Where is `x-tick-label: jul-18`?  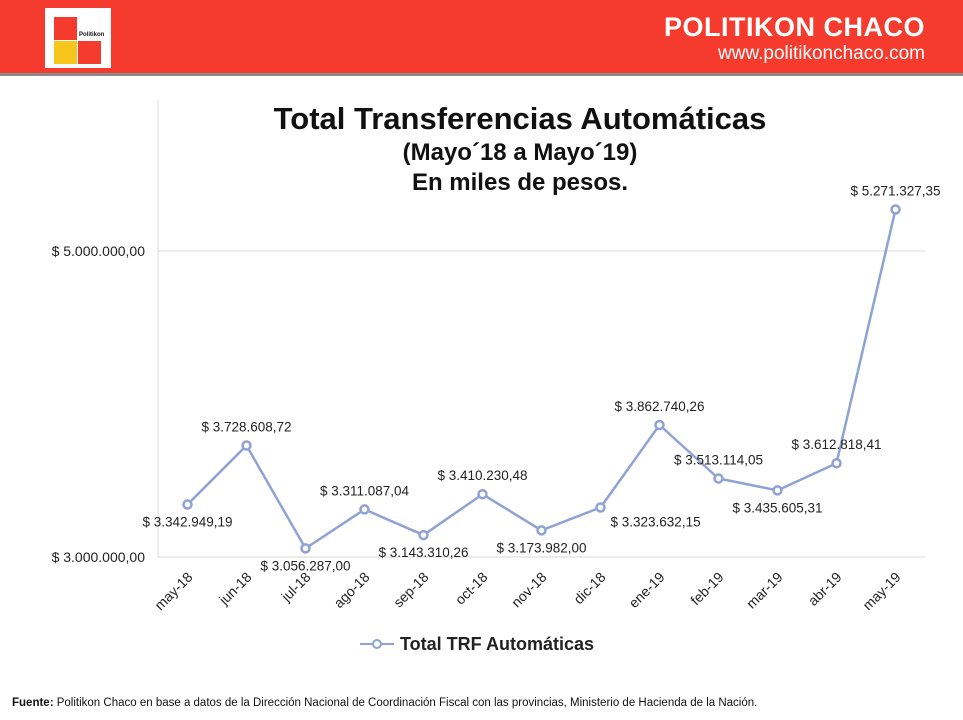
x-tick-label: jul-18 is located at coordinates (295, 587).